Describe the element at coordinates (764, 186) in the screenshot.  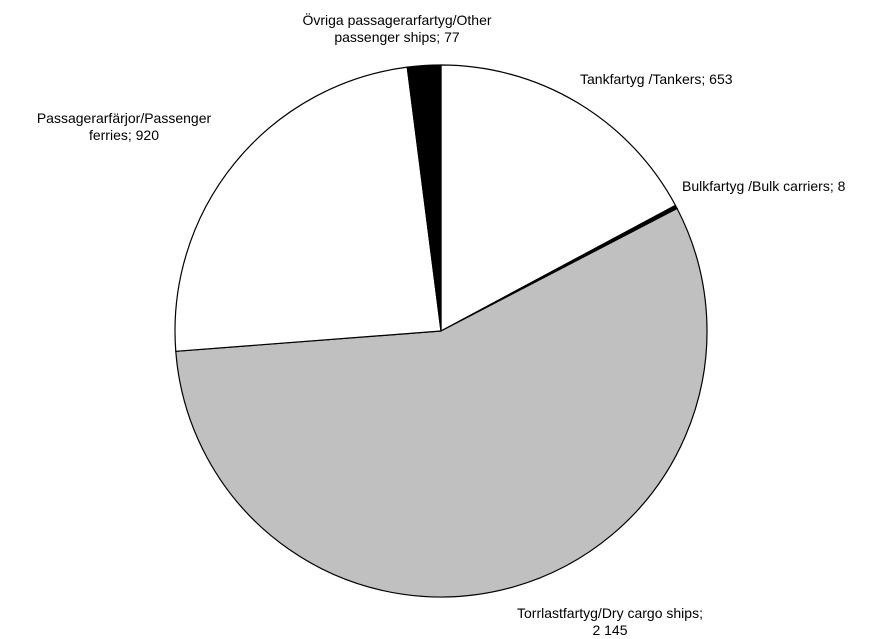
I see `label-bulk-carriers: Bulkfartyg /Bulk carriers; 8` at that location.